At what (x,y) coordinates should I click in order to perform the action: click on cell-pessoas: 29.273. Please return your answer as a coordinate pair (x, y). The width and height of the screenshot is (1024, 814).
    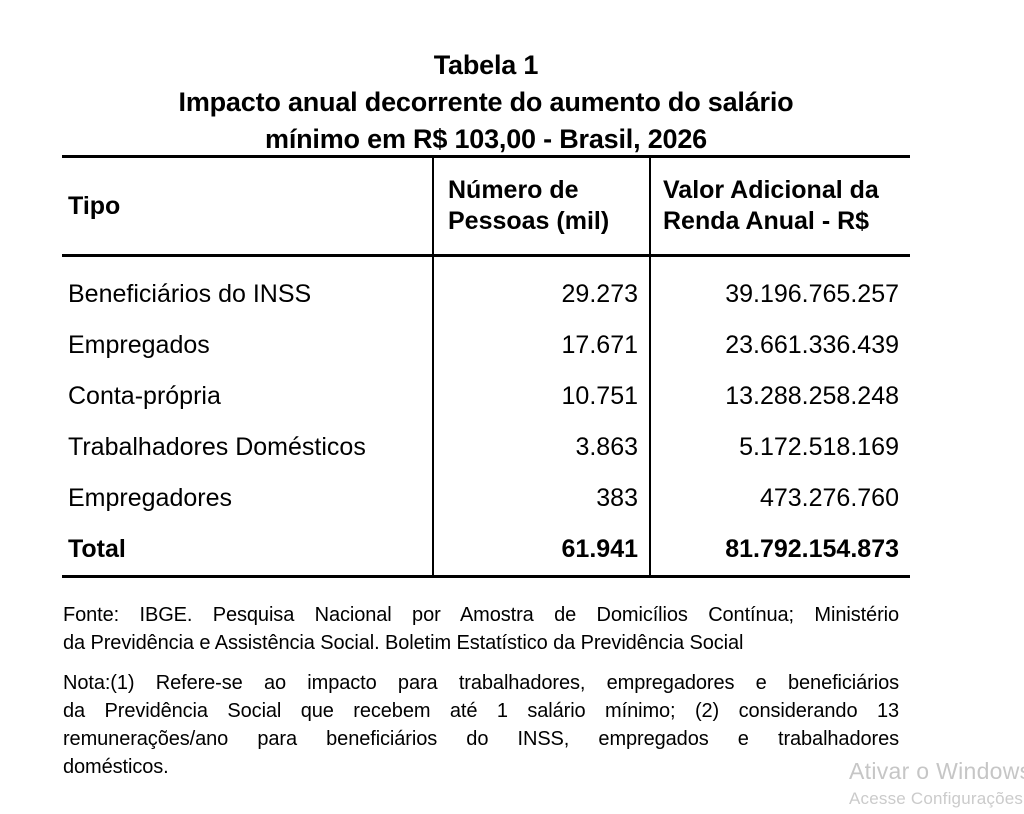
    Looking at the image, I should click on (541, 287).